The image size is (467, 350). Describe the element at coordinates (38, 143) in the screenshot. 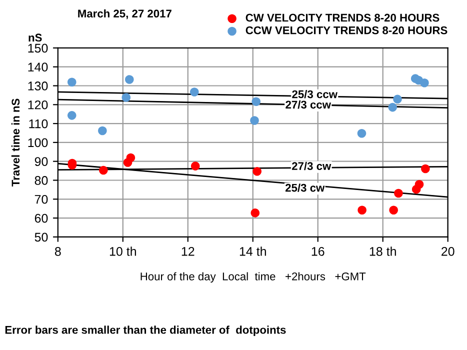

I see `y-tick-label: 100` at that location.